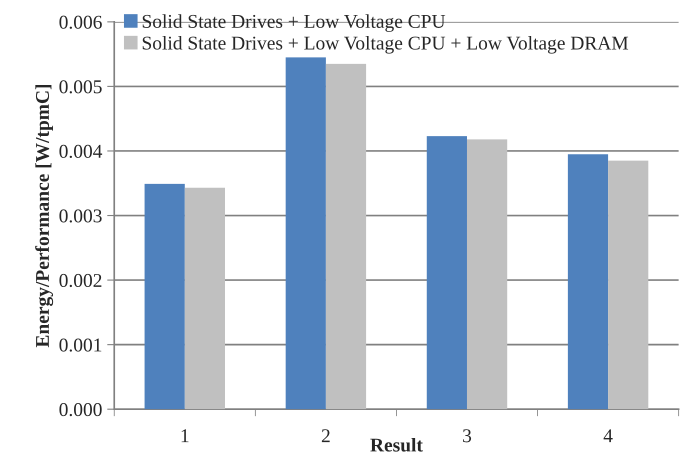 The height and width of the screenshot is (465, 680). Describe the element at coordinates (185, 435) in the screenshot. I see `x-tick-label: 1` at that location.